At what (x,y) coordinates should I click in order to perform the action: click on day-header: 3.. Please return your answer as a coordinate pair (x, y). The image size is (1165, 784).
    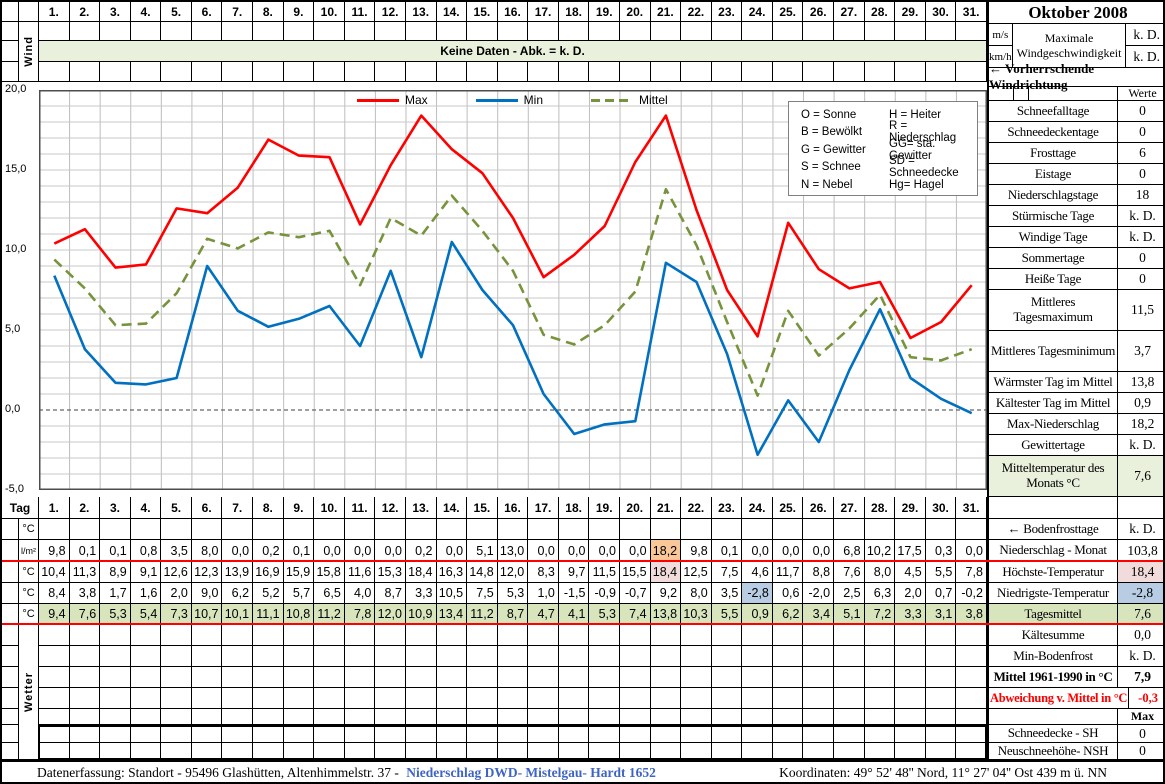
    Looking at the image, I should click on (115, 12).